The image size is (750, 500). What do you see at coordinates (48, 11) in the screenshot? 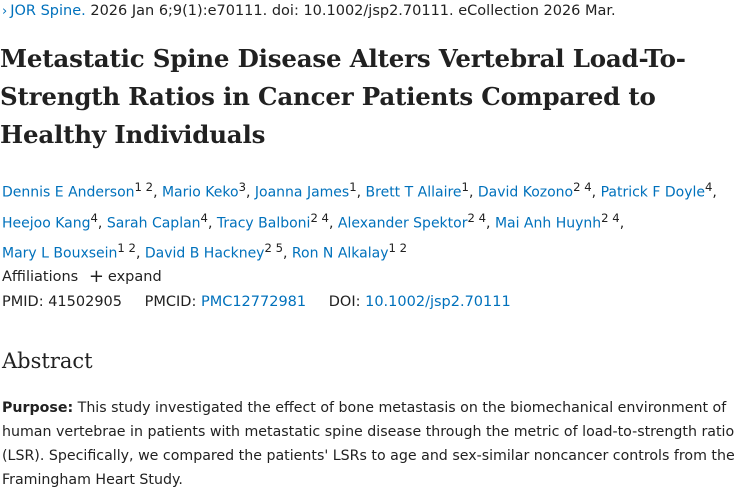
I see `journal-link: JOR Spine.` at bounding box center [48, 11].